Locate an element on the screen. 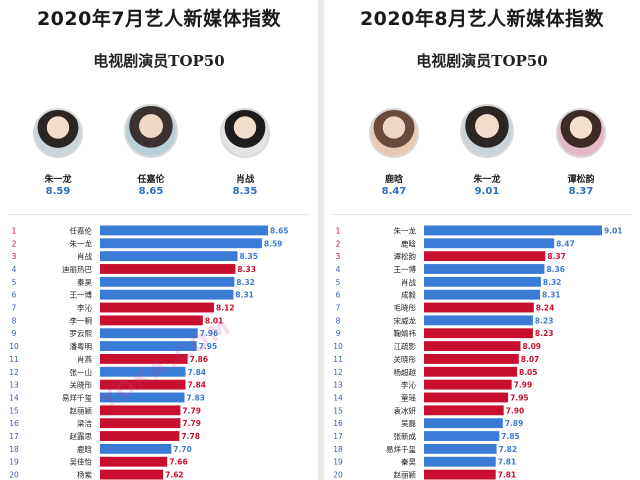 The image size is (640, 480). artist-name: 鞠婧祎 is located at coordinates (405, 333).